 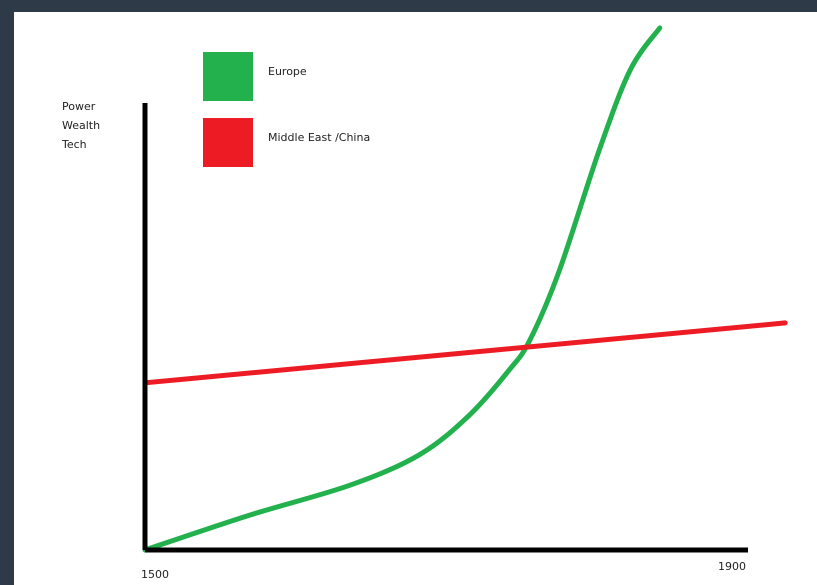 What do you see at coordinates (465, 353) in the screenshot?
I see `series-line` at bounding box center [465, 353].